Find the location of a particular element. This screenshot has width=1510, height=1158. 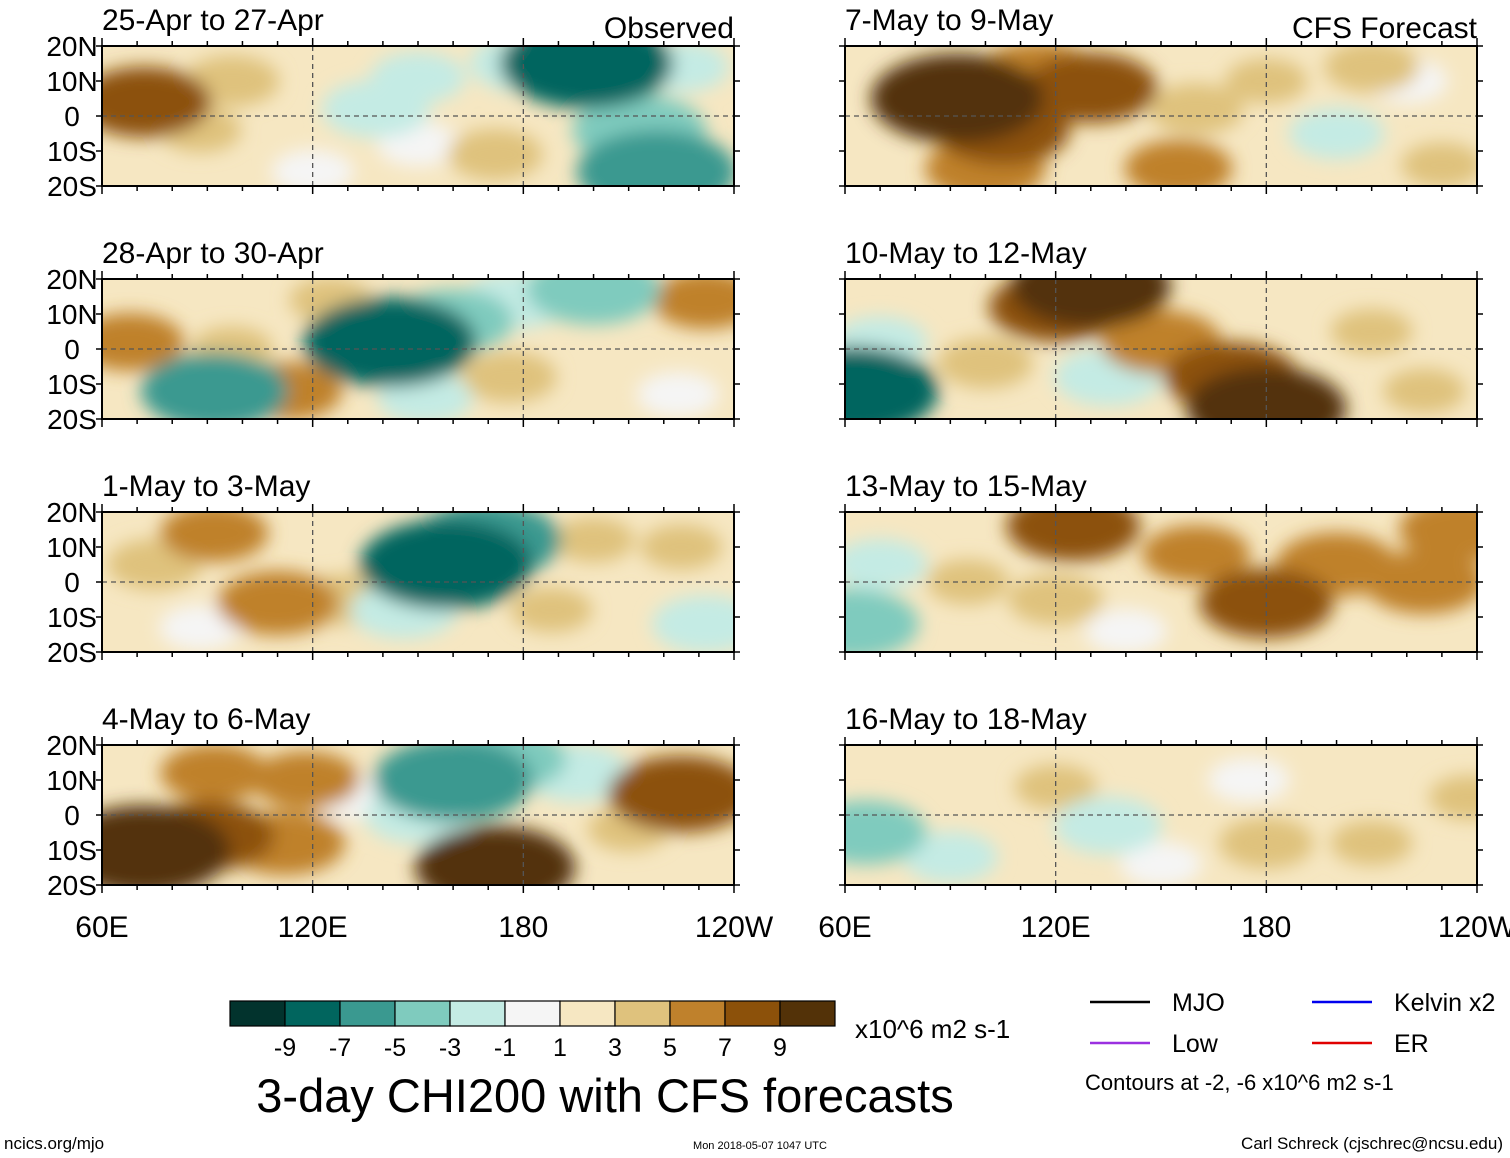

colorbar-tick-label: 3 is located at coordinates (615, 1048).